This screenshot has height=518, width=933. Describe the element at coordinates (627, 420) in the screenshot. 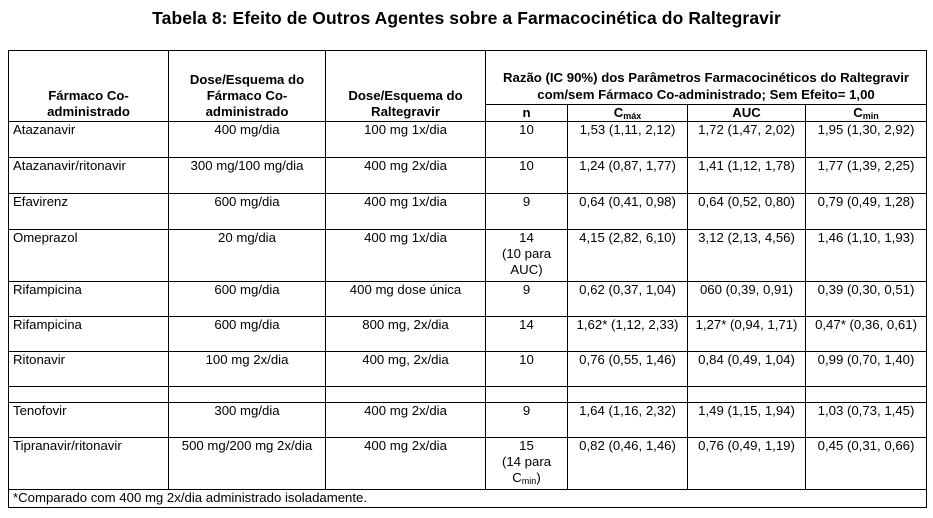

I see `cell-cmax: 1,64 (1,16, 2,32)` at that location.